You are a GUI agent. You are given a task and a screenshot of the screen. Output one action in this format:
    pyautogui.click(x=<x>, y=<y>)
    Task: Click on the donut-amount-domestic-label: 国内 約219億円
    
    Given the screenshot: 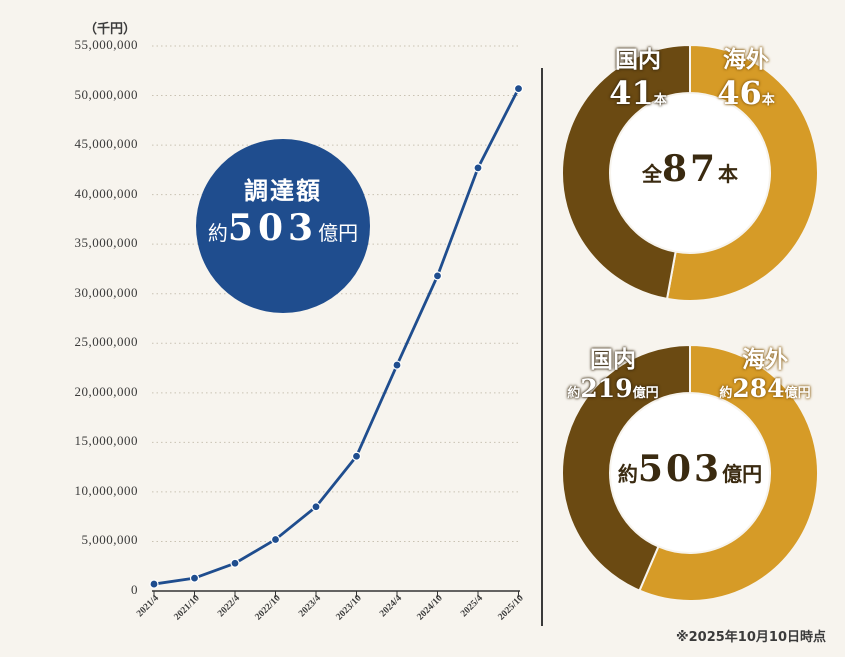 What is the action you would take?
    pyautogui.click(x=613, y=371)
    